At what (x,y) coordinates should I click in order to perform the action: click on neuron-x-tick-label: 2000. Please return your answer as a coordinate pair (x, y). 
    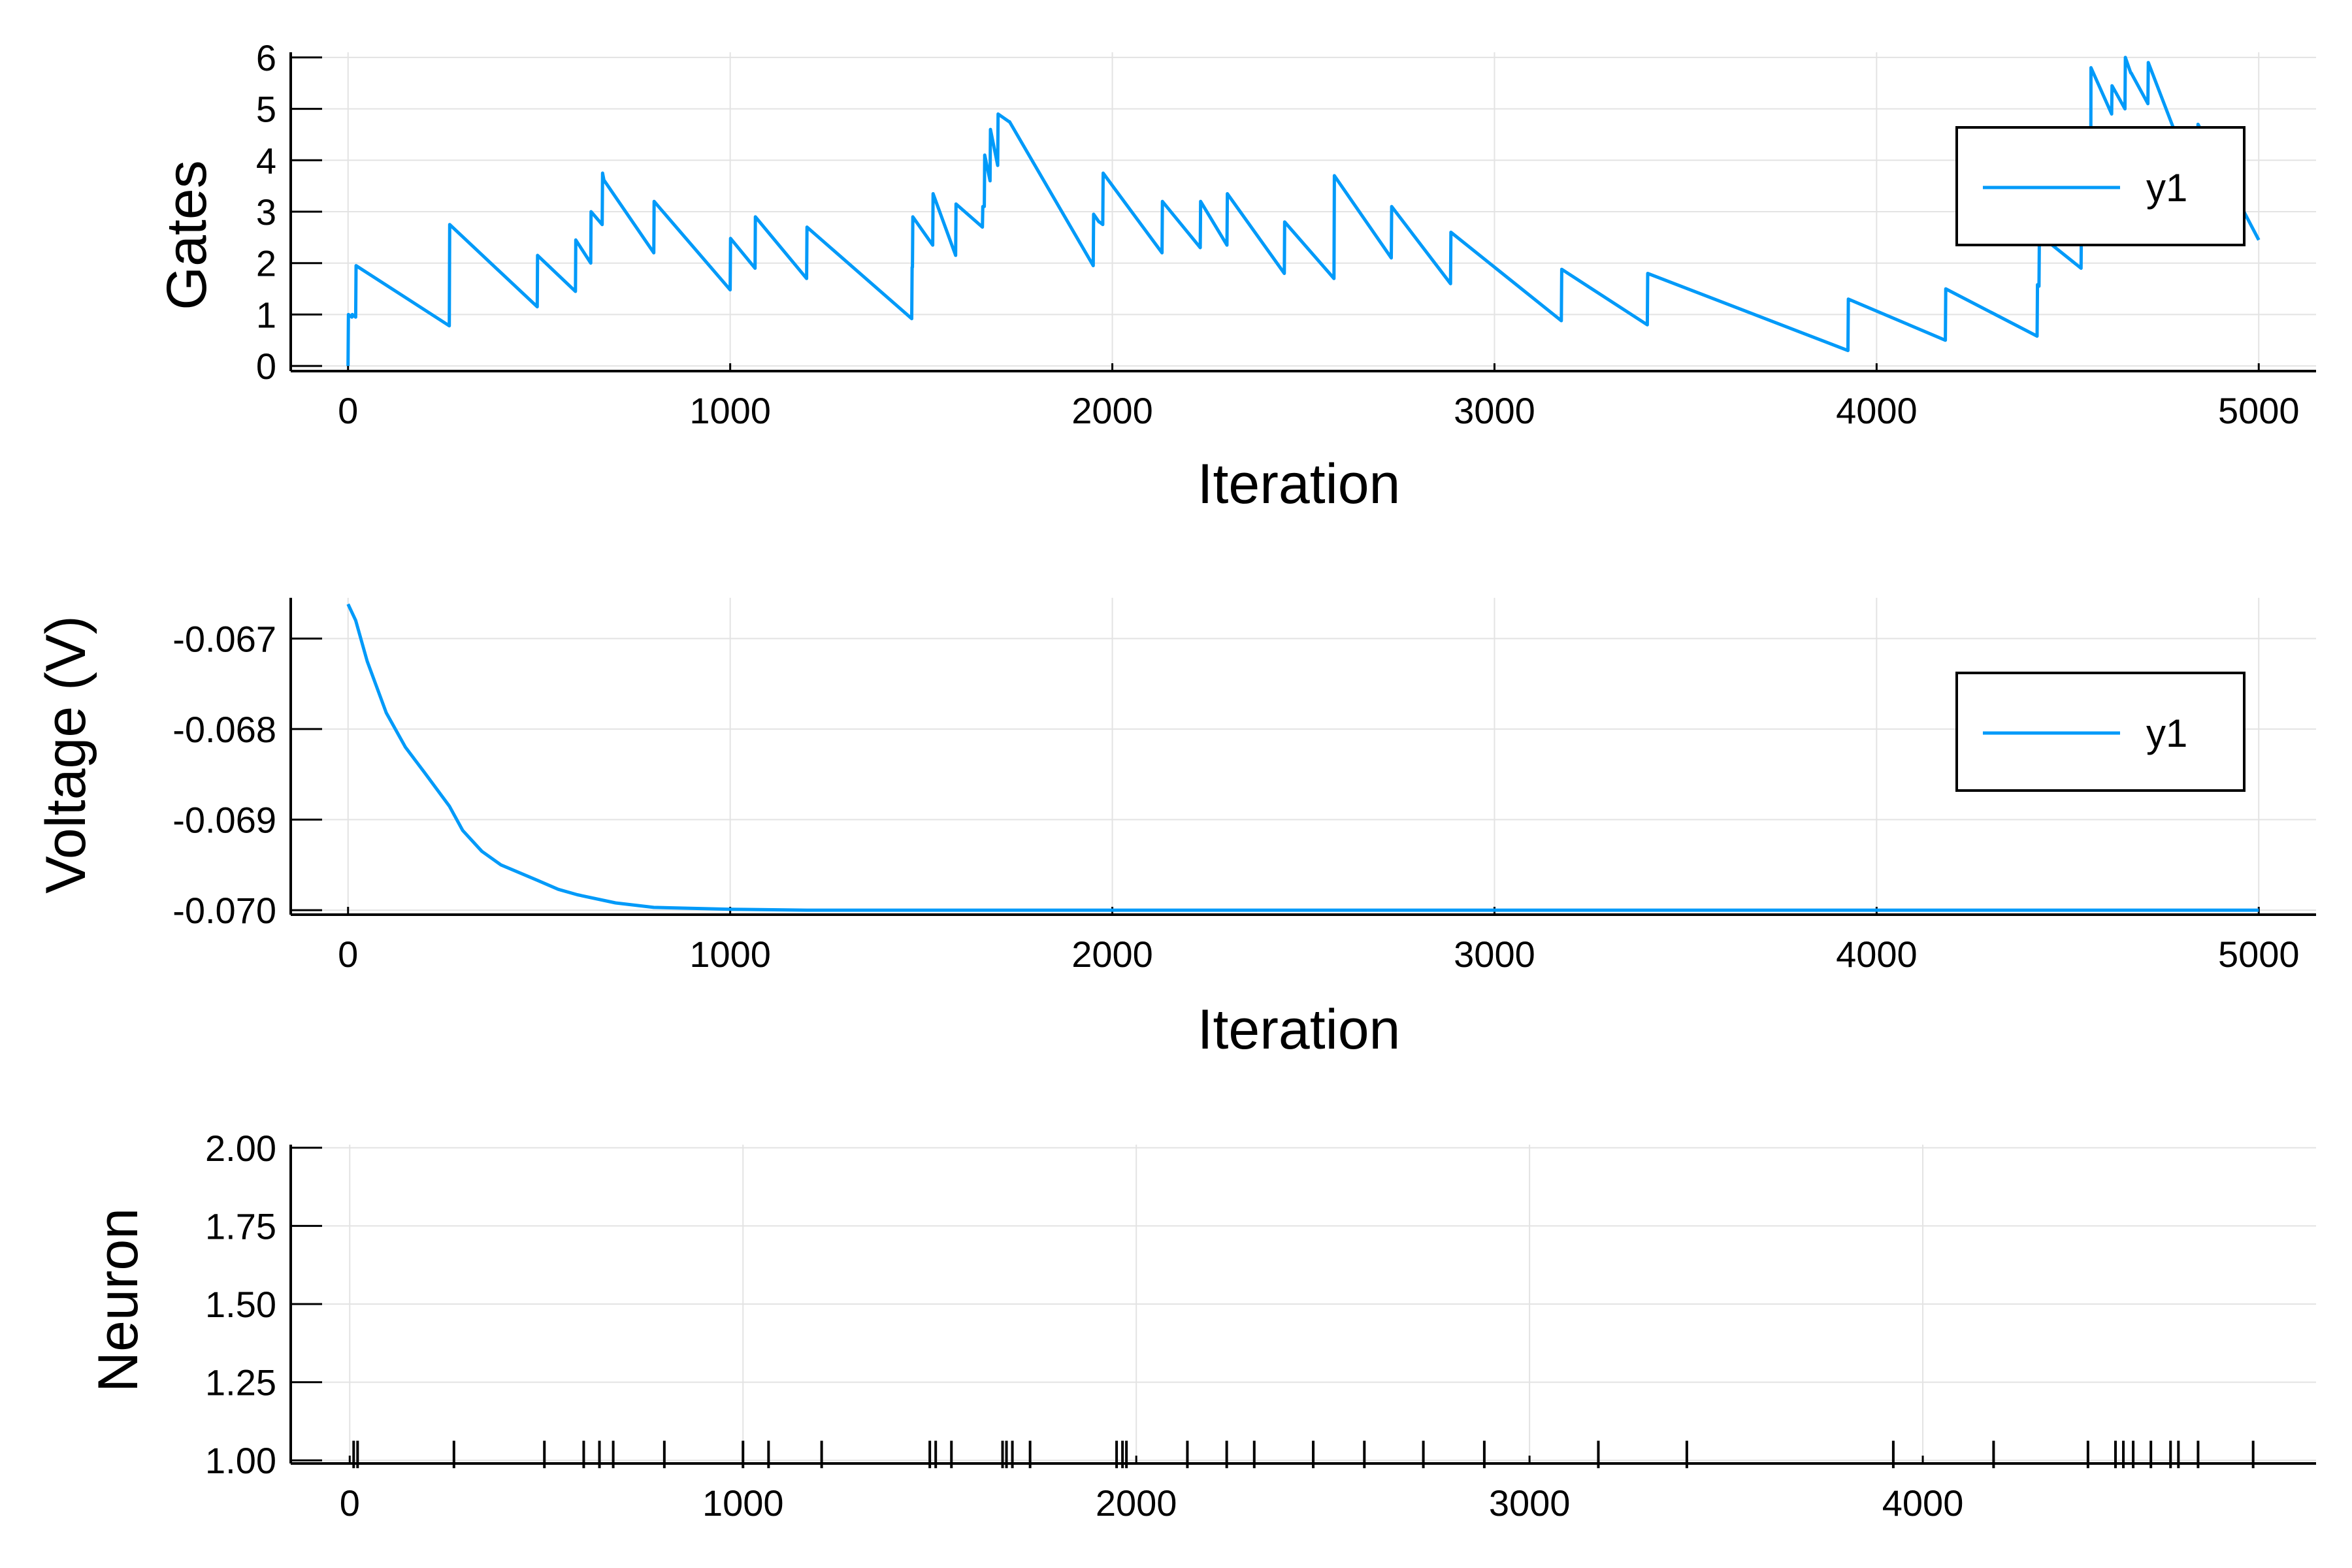
    Looking at the image, I should click on (1136, 1503).